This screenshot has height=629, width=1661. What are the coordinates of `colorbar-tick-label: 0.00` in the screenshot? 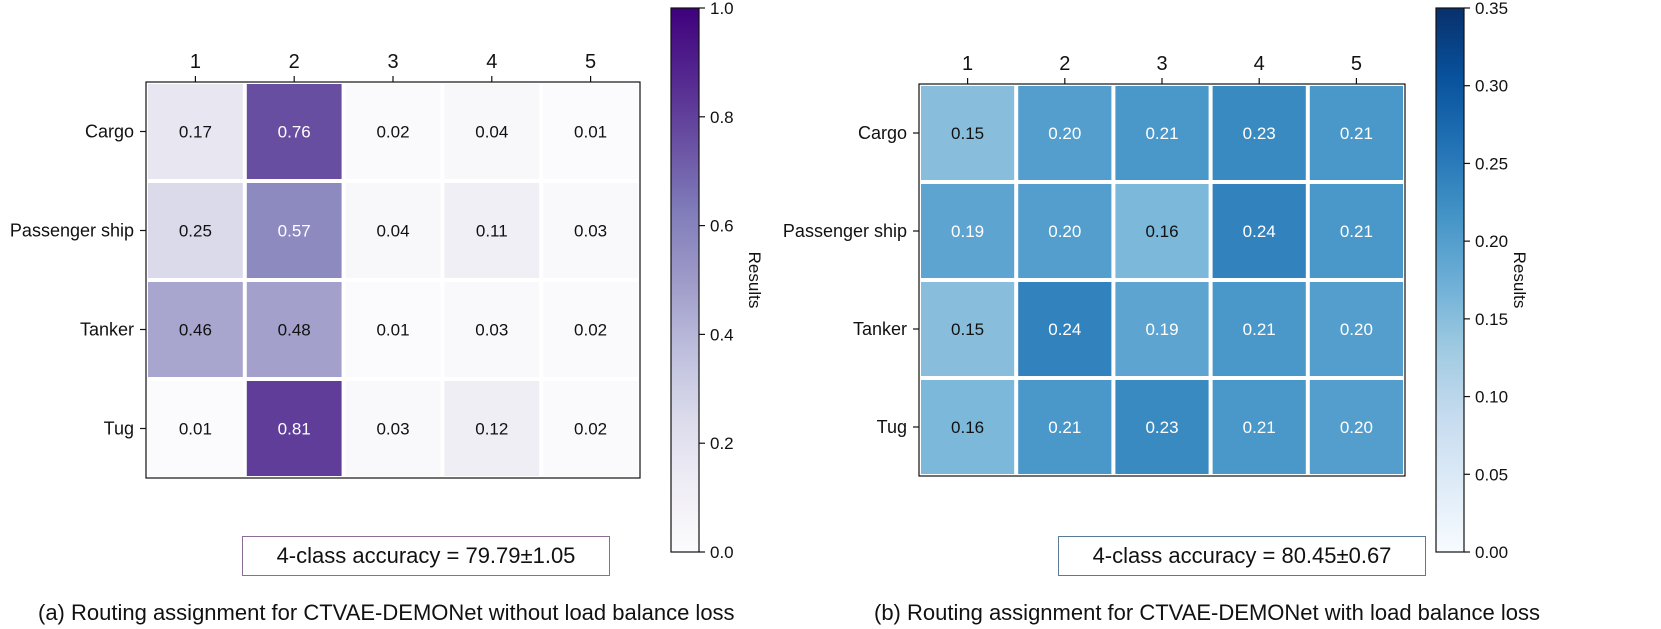 It's located at (1491, 552).